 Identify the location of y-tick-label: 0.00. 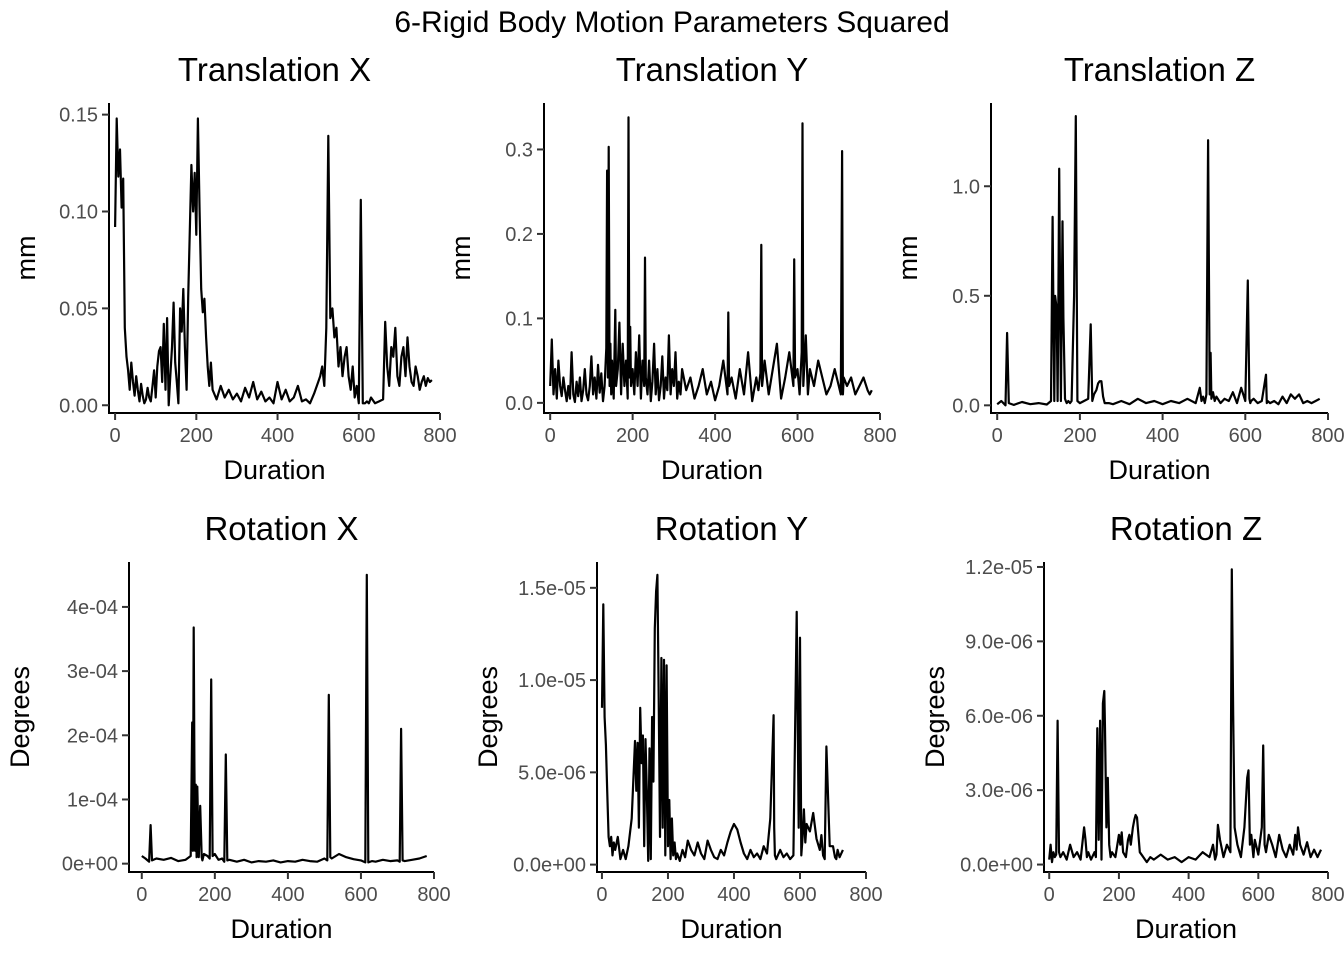
(78, 406).